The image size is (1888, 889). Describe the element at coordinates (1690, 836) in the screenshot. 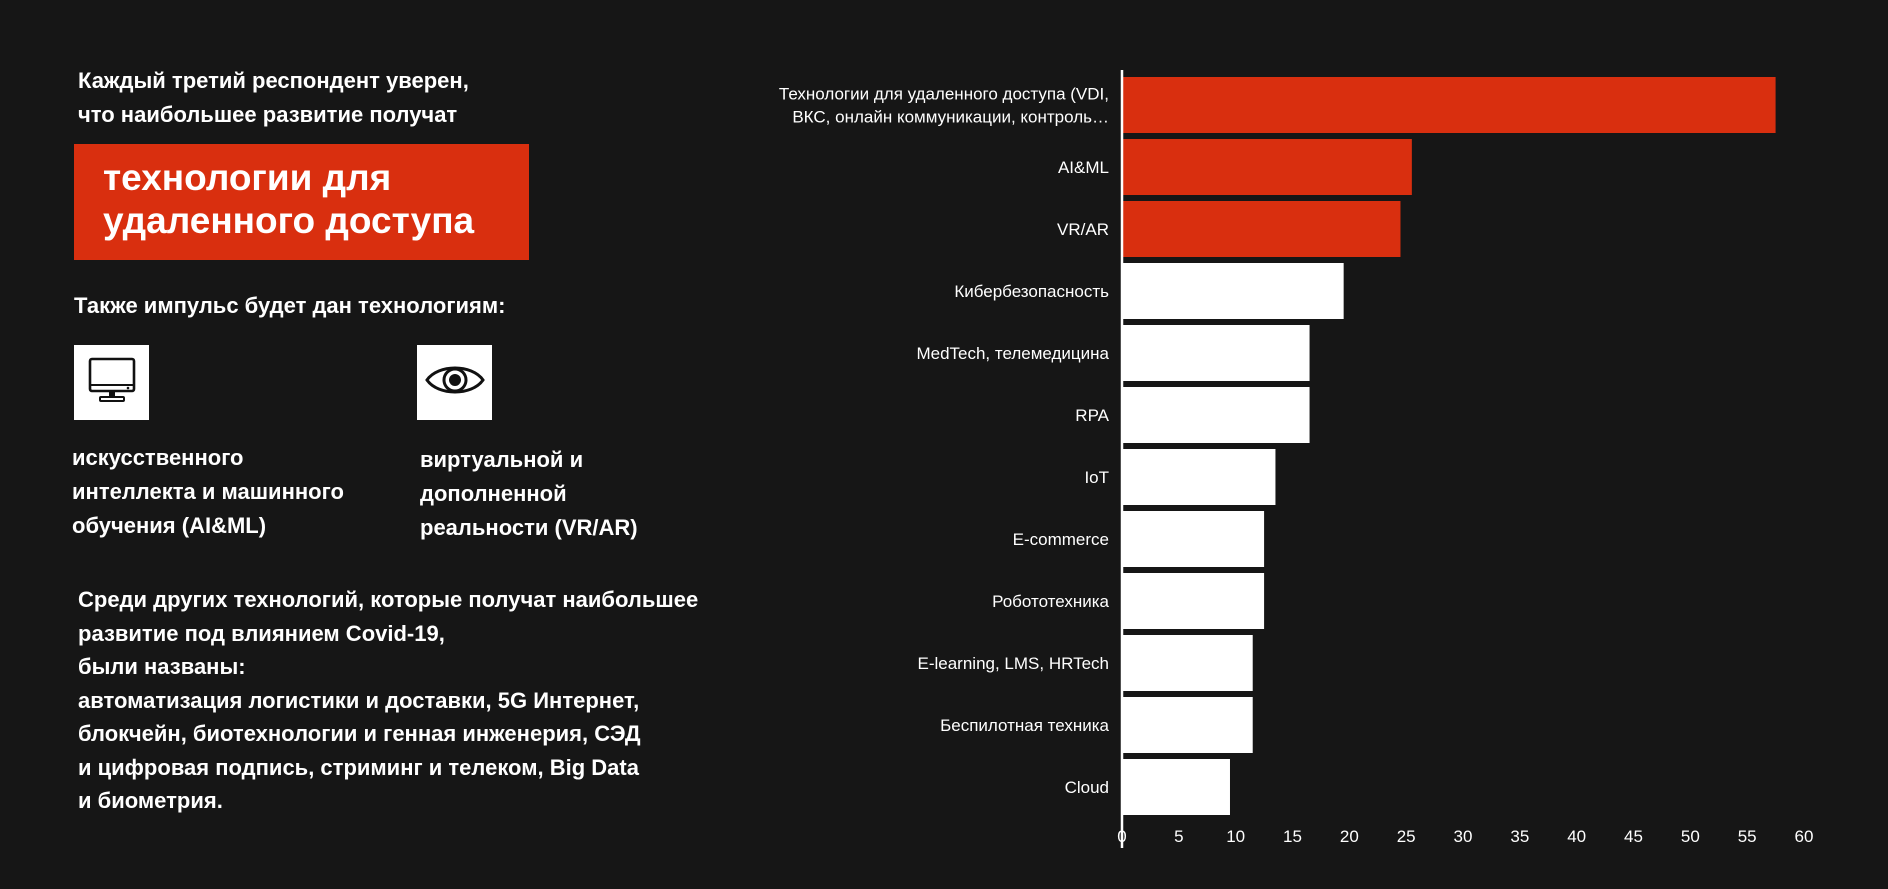

I see `x-tick-label: 50` at that location.